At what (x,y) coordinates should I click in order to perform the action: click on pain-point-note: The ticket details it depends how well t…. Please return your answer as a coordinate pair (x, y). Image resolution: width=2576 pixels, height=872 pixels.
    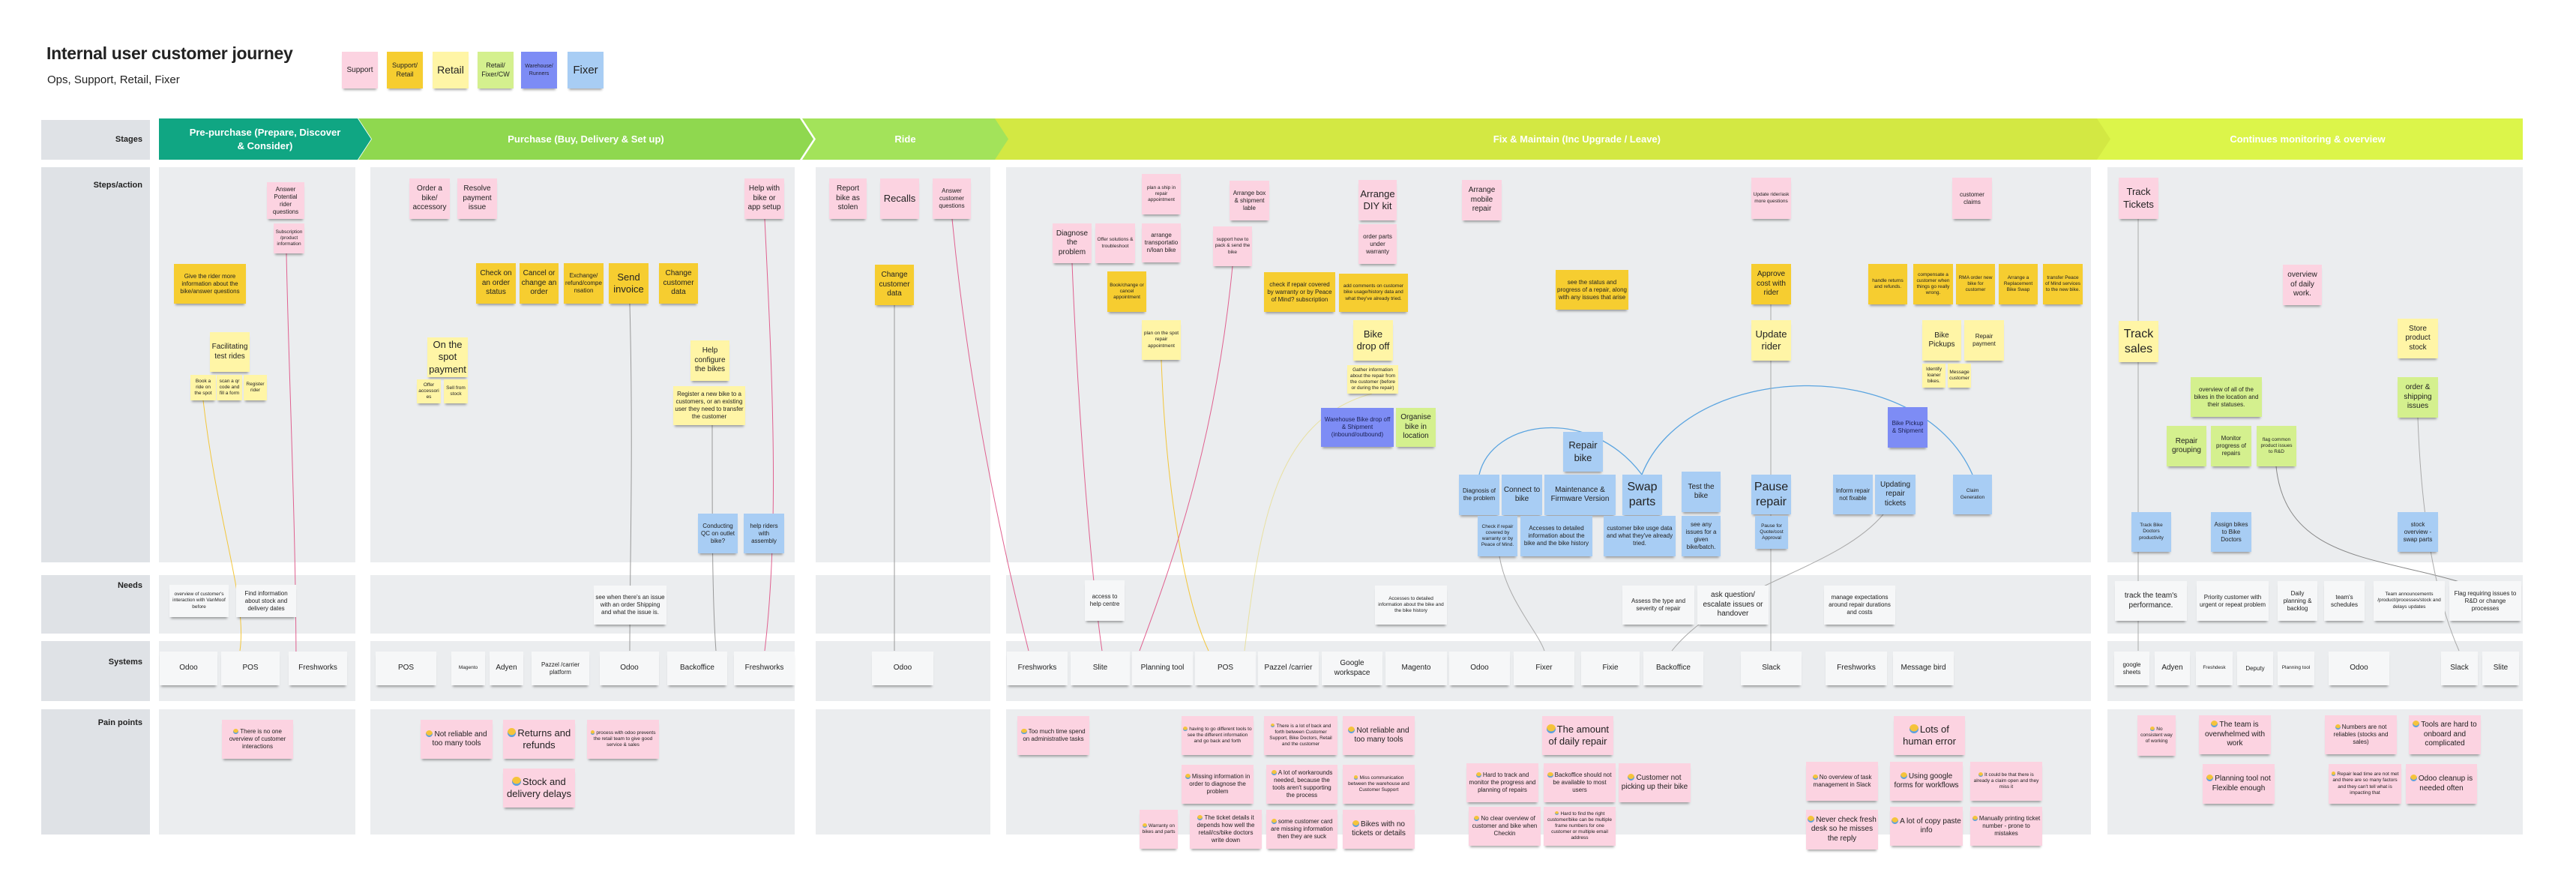
    Looking at the image, I should click on (1226, 829).